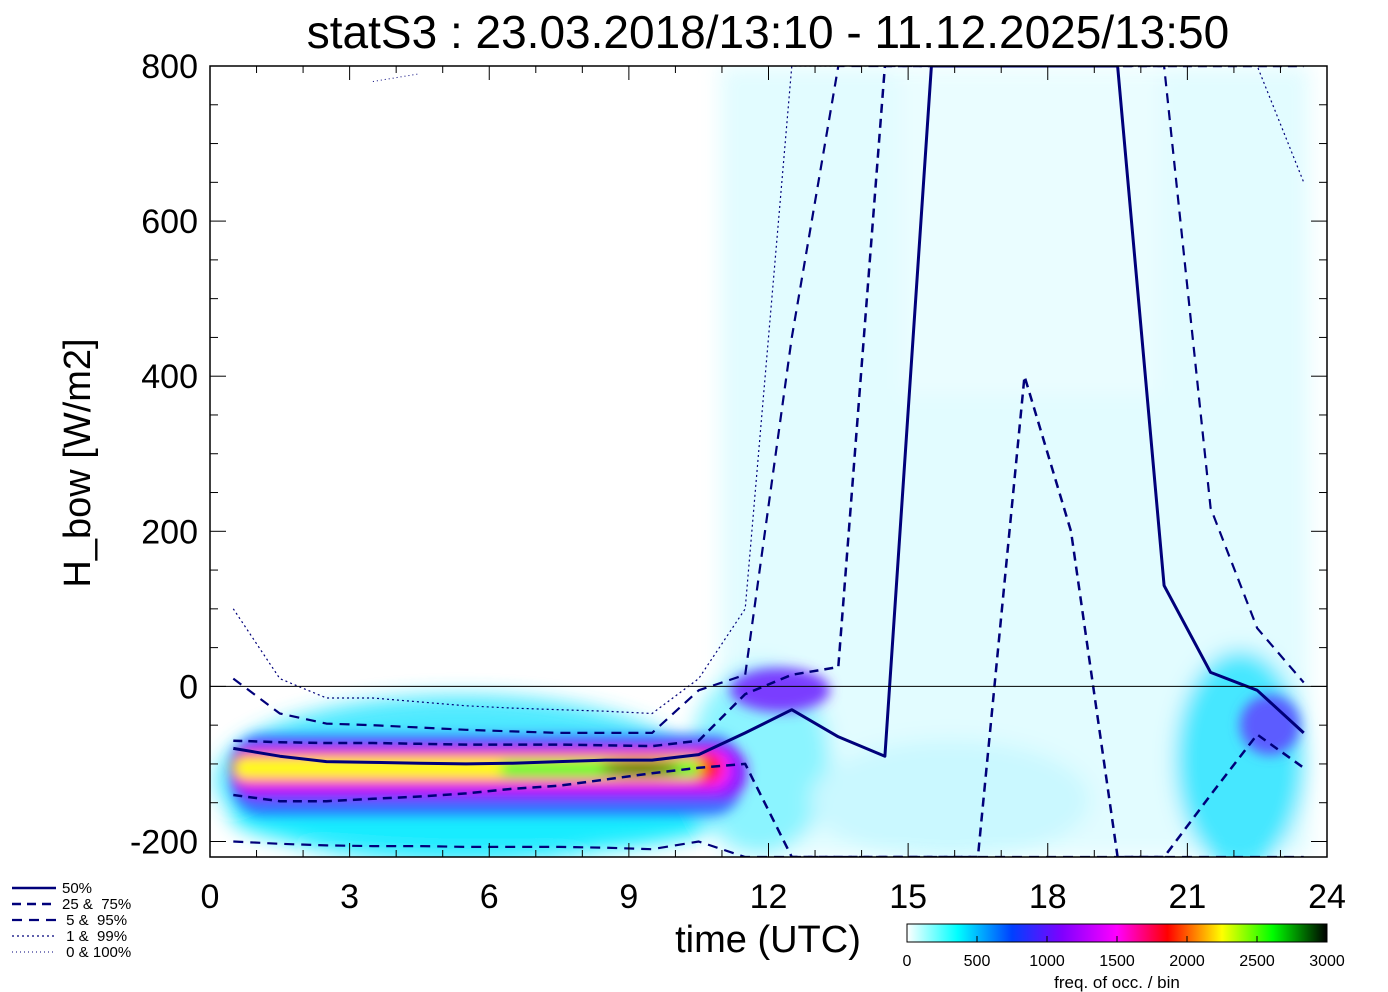 The image size is (1388, 992). I want to click on y-tick-labels: -200 0 200 400 600 800, so click(164, 454).